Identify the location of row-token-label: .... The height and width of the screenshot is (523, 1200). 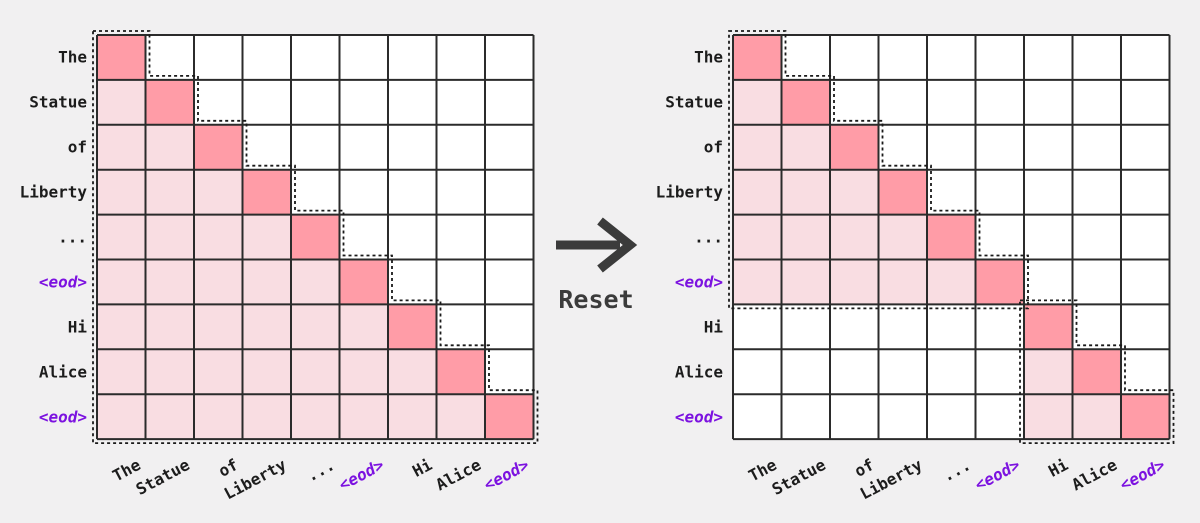
(708, 237).